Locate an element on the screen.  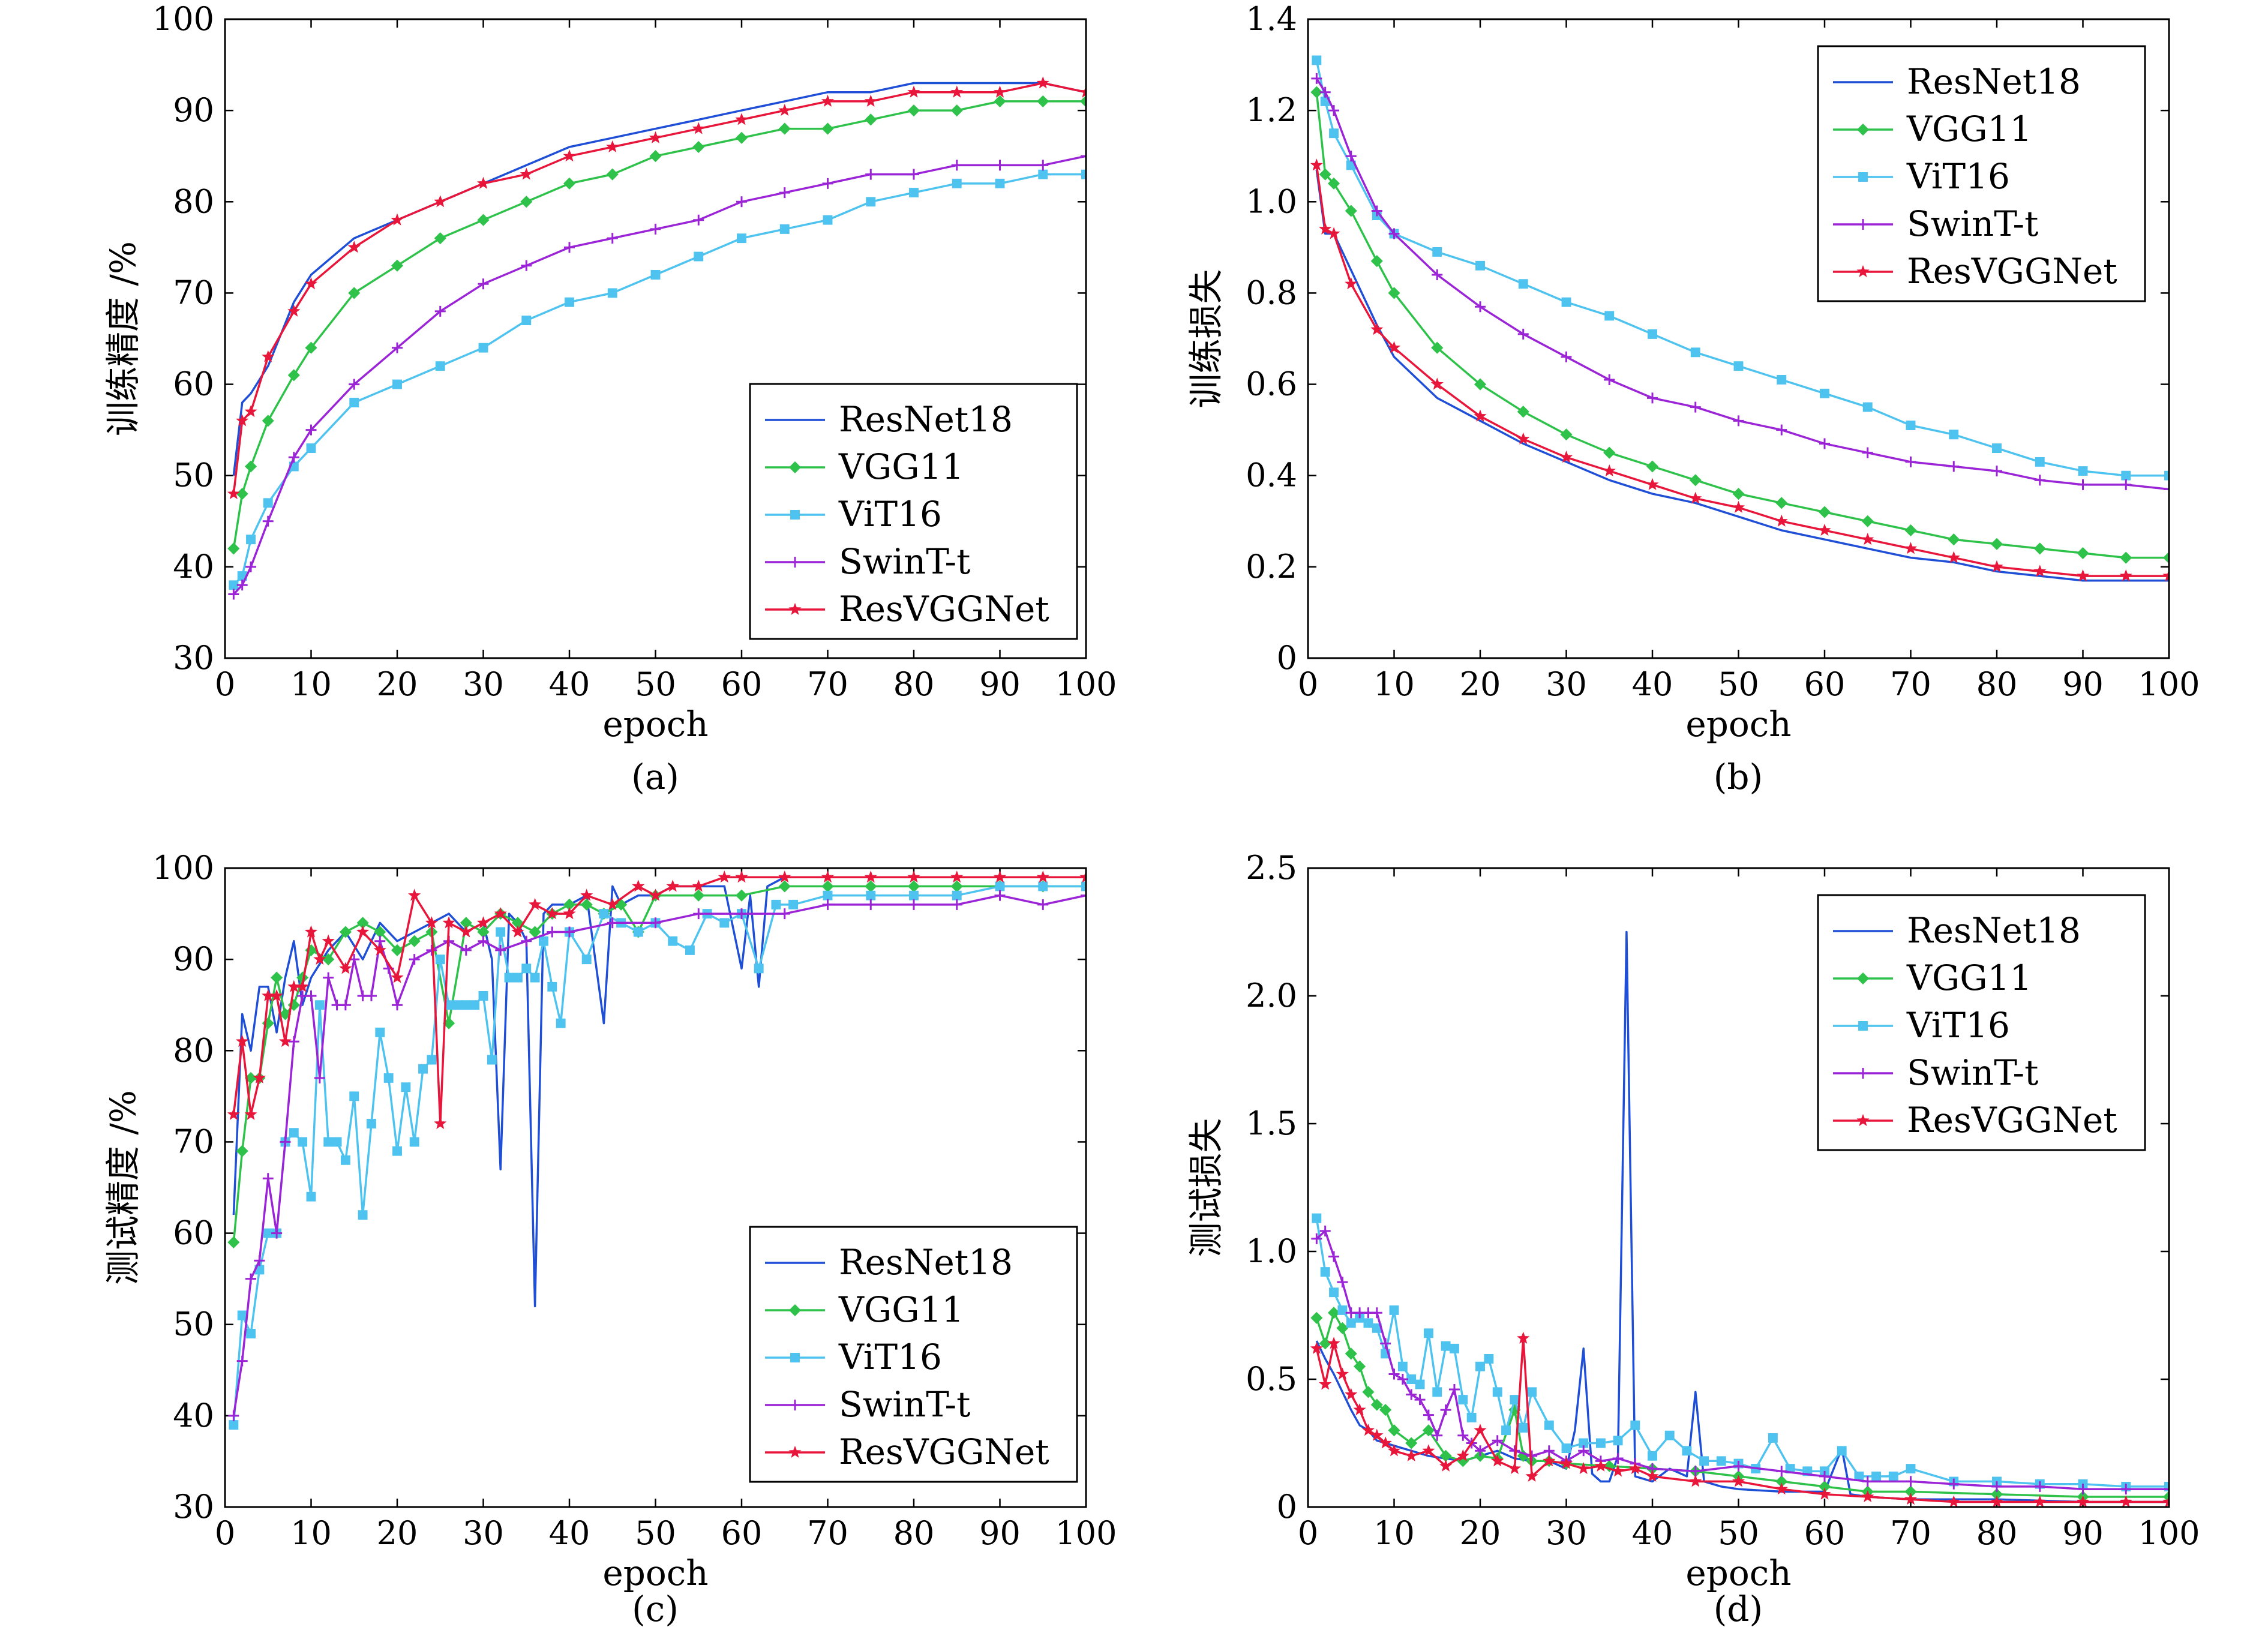
y-tick-label: 2.5 is located at coordinates (1272, 868).